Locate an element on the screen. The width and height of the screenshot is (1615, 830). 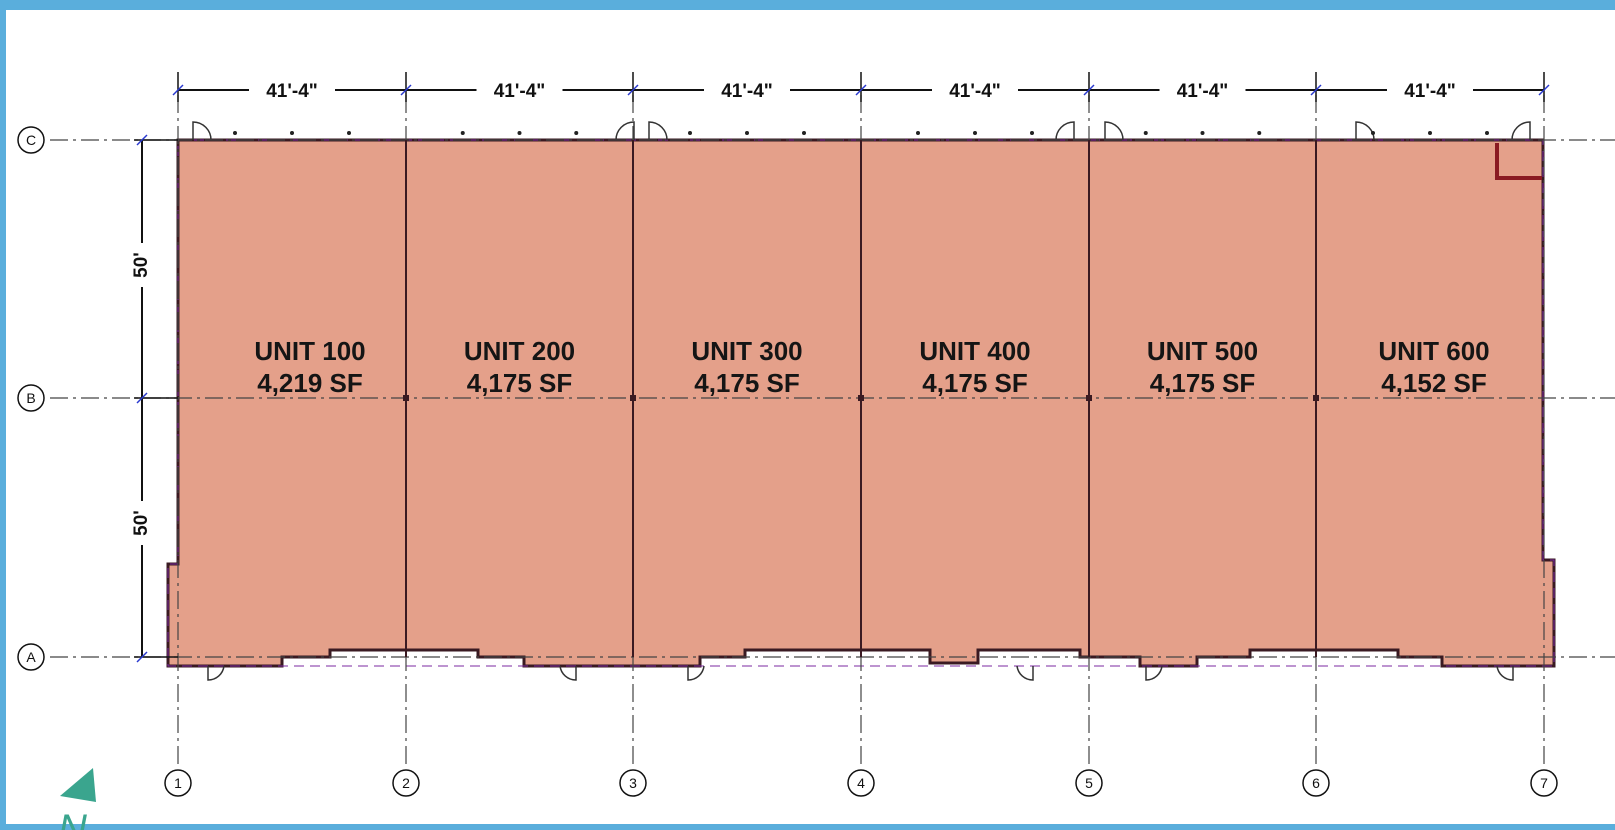
grid-bubble-label: 6 is located at coordinates (1316, 783).